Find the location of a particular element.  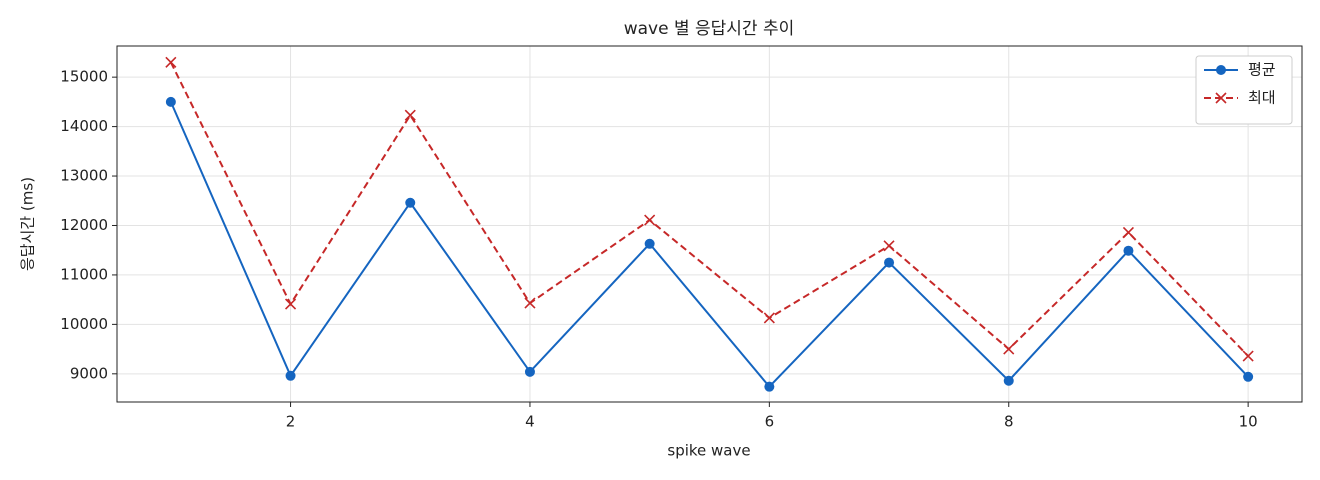

chart-title: wave 별 응답시간 추이 is located at coordinates (709, 29).